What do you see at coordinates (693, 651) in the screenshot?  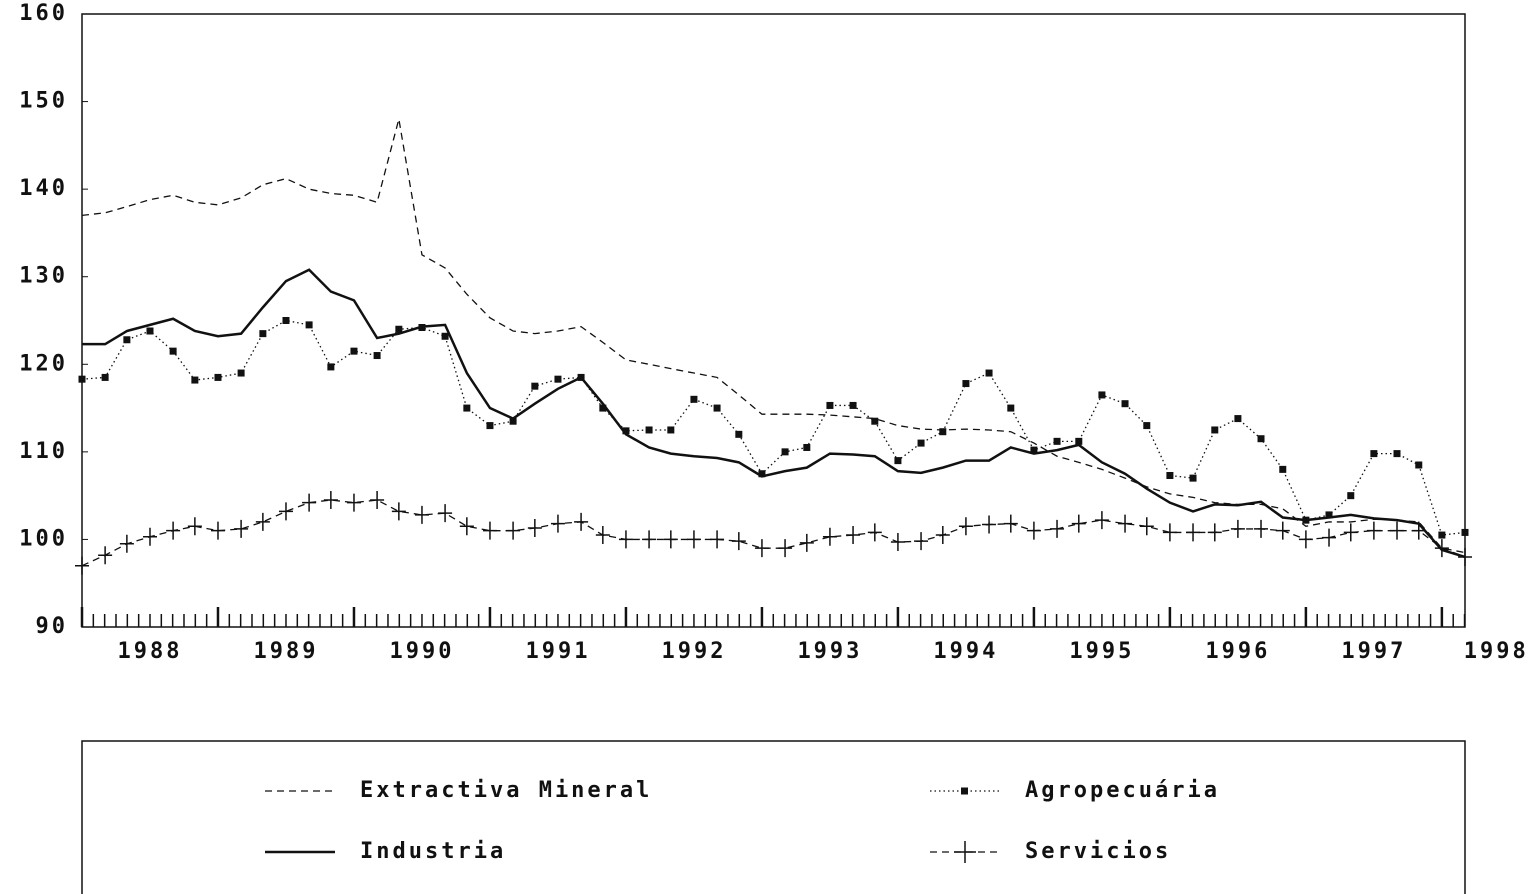 I see `x-tick-label: 1992` at bounding box center [693, 651].